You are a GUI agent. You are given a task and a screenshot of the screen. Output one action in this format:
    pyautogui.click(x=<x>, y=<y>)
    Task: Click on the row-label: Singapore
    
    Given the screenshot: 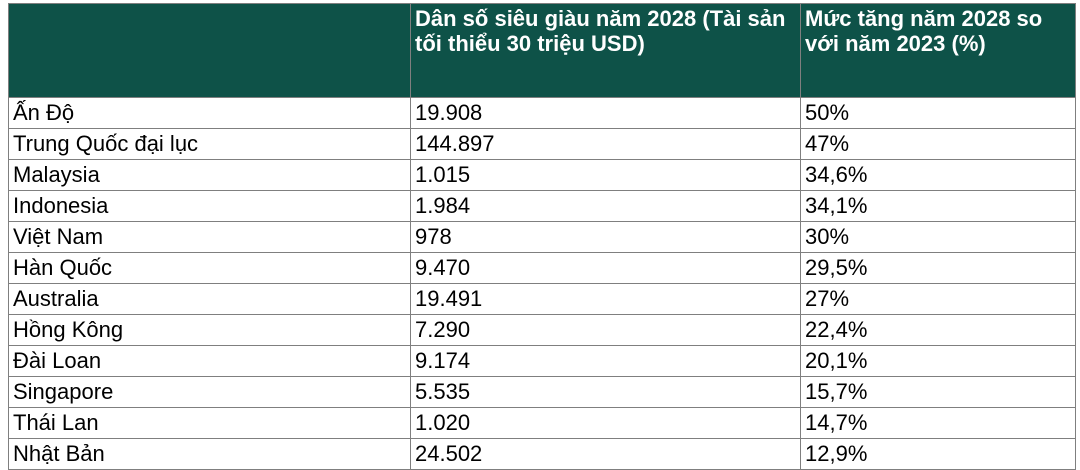 What is the action you would take?
    pyautogui.click(x=209, y=392)
    